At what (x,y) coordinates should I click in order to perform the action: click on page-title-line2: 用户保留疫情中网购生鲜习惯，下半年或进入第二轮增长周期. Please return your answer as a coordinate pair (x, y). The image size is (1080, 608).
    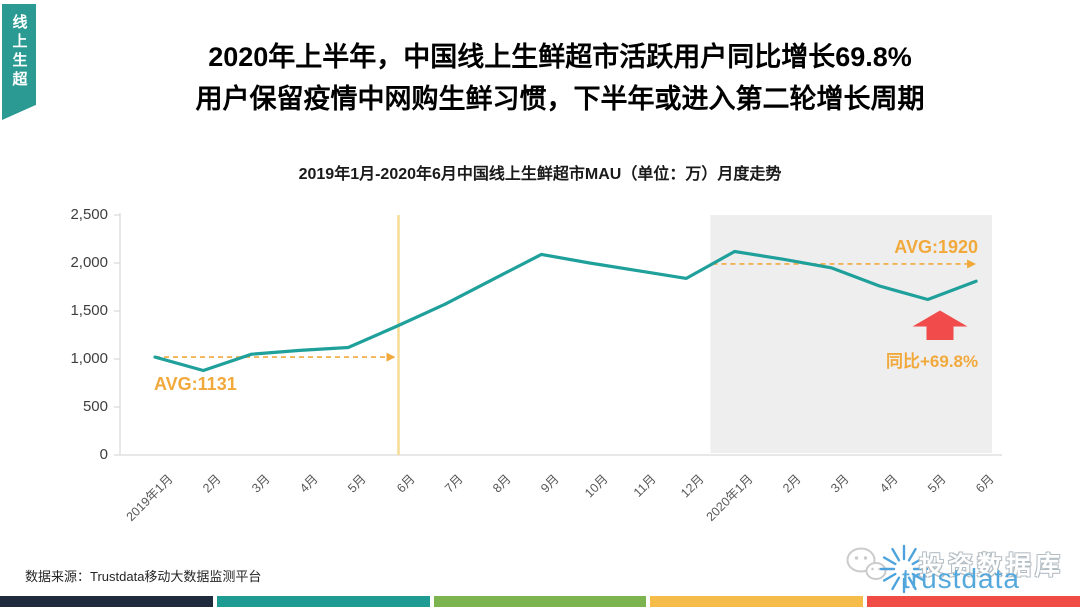
    Looking at the image, I should click on (560, 99).